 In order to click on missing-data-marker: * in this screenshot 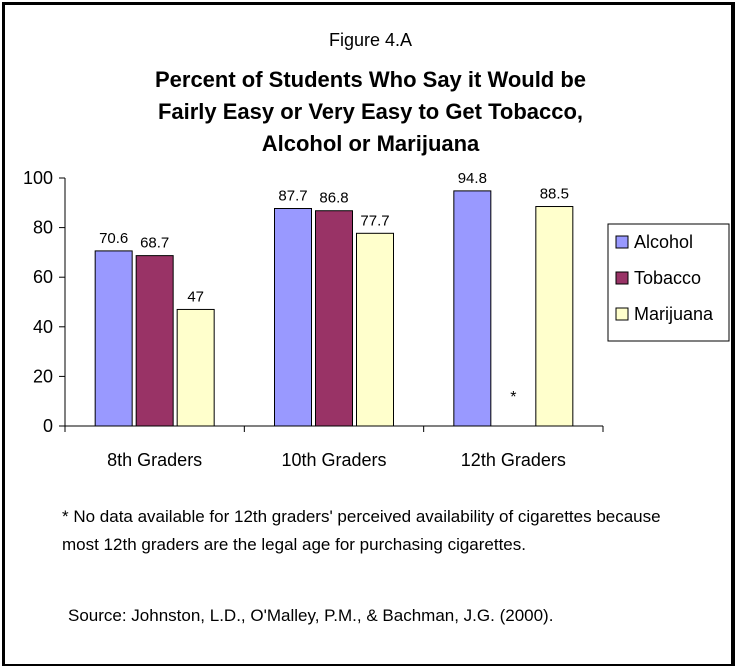, I will do `click(513, 397)`.